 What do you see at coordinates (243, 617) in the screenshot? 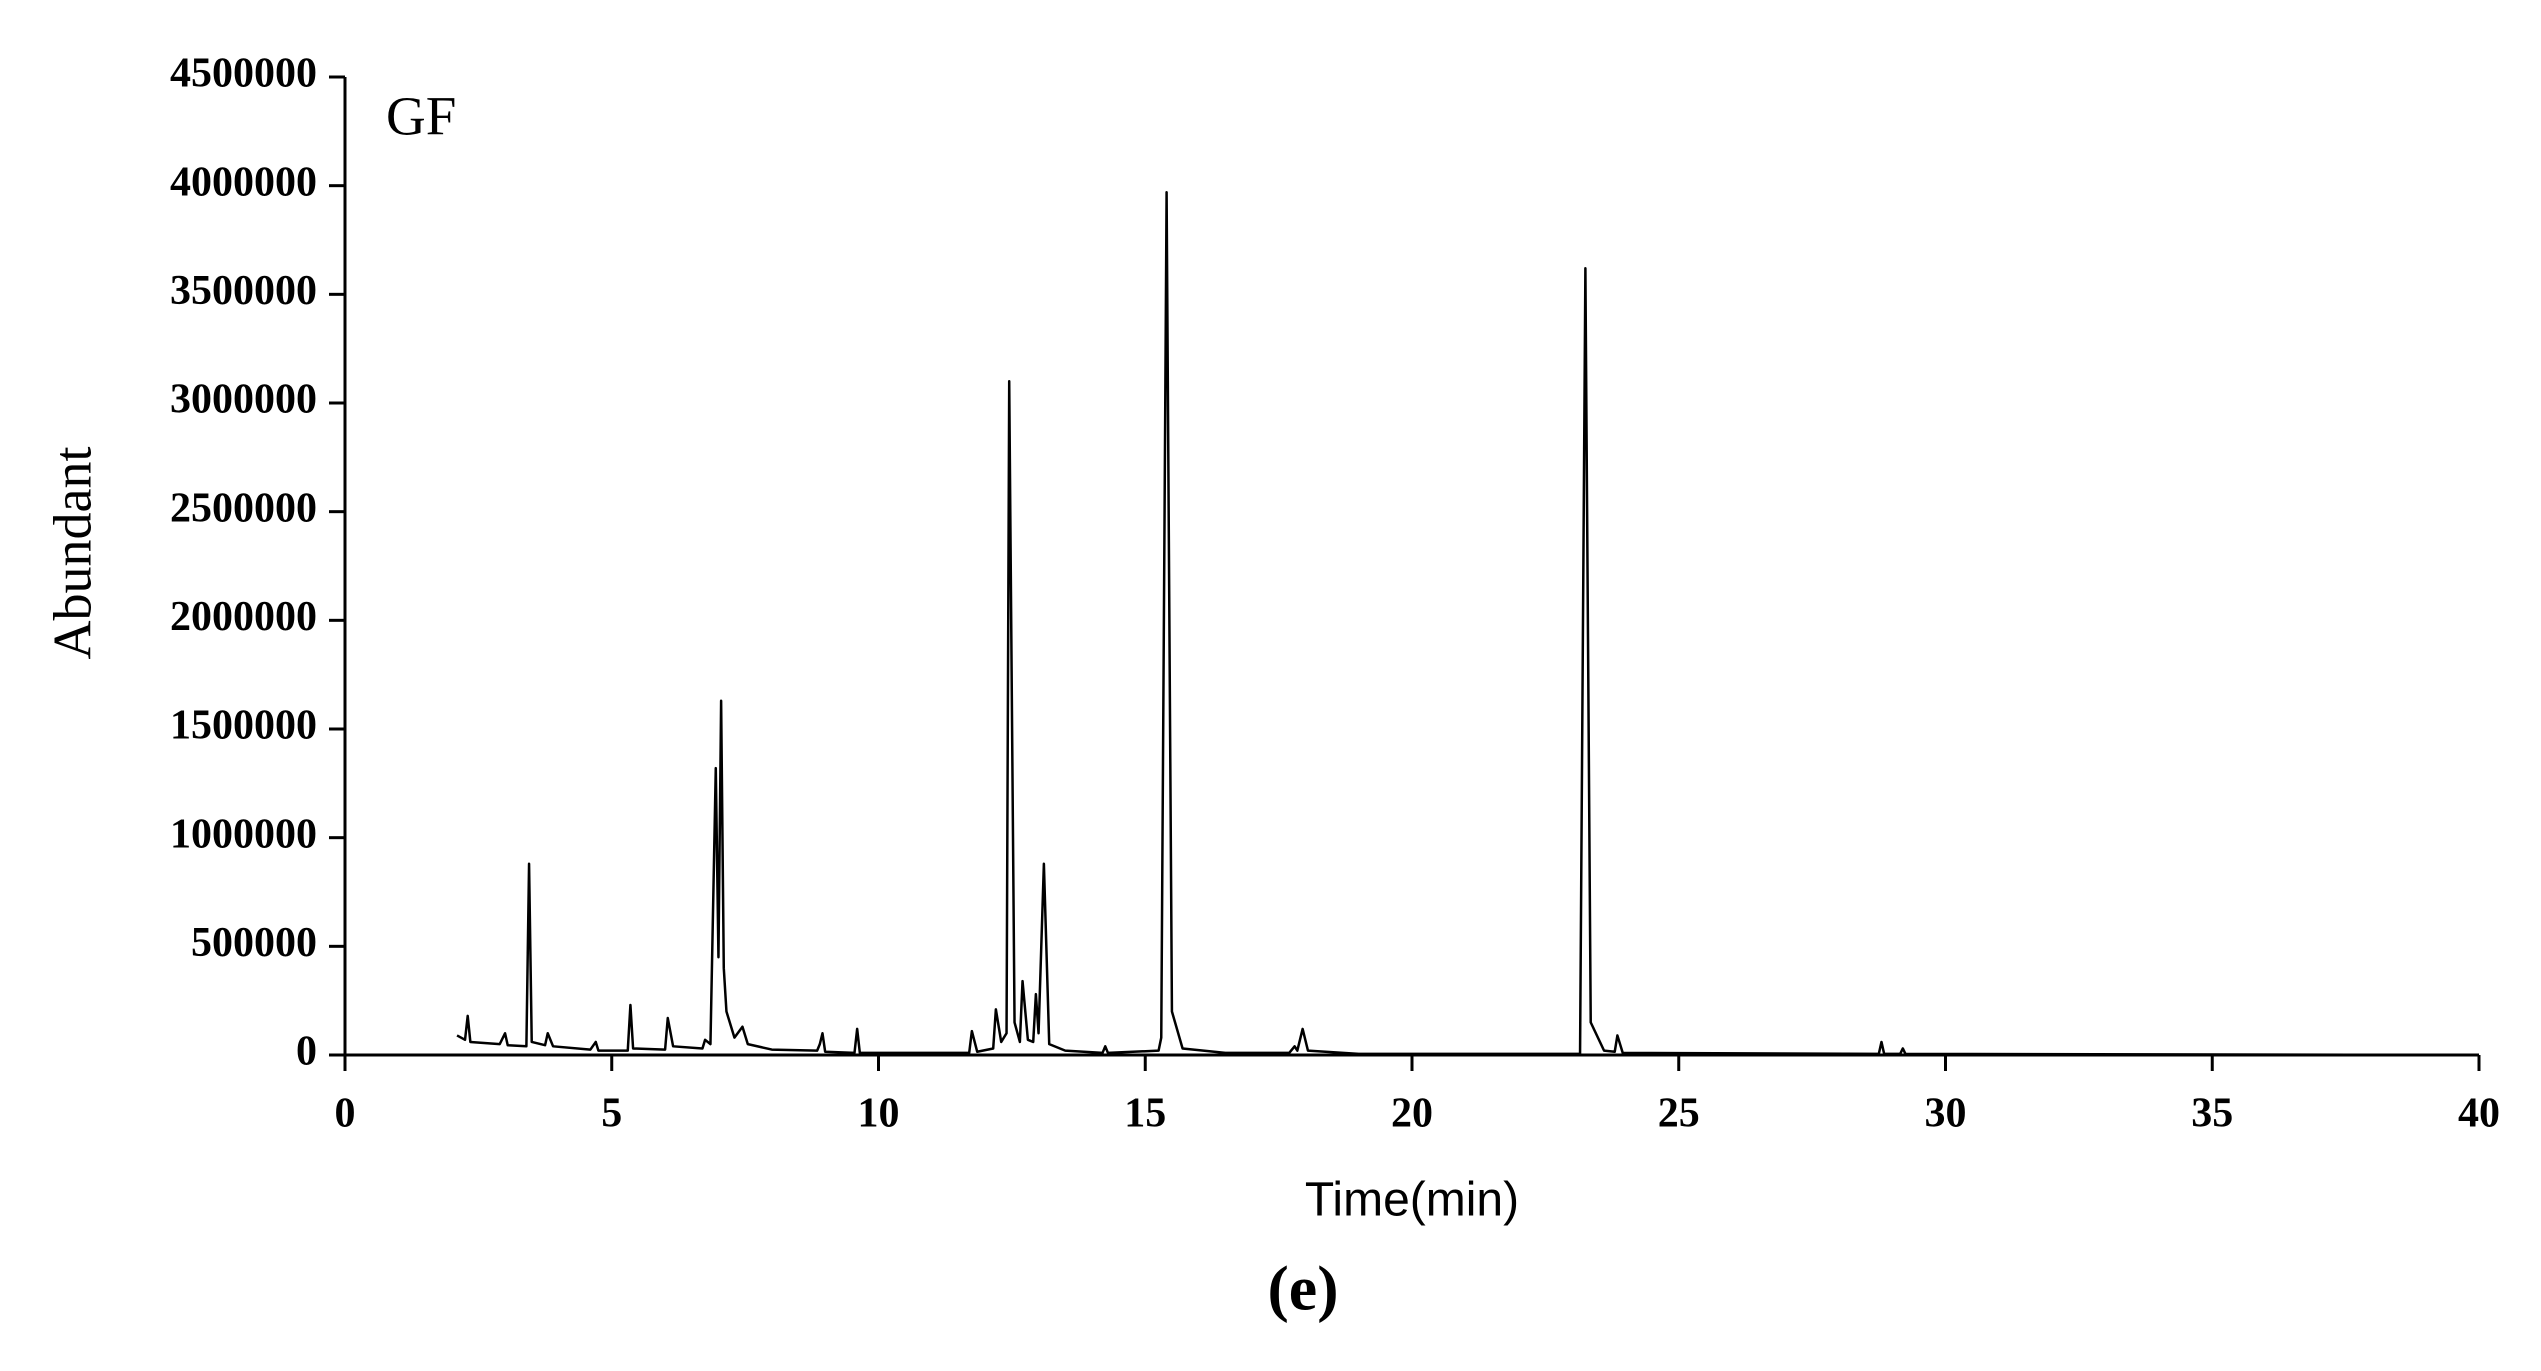
I see `y-tick-label: 2000000` at bounding box center [243, 617].